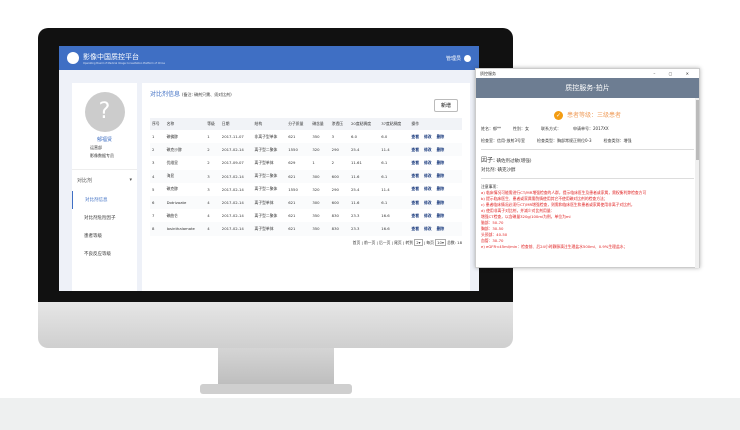 This screenshot has width=740, height=430. I want to click on page-title: 对比剂信息 (备注: 碘剂只需、须对比剂), so click(306, 93).